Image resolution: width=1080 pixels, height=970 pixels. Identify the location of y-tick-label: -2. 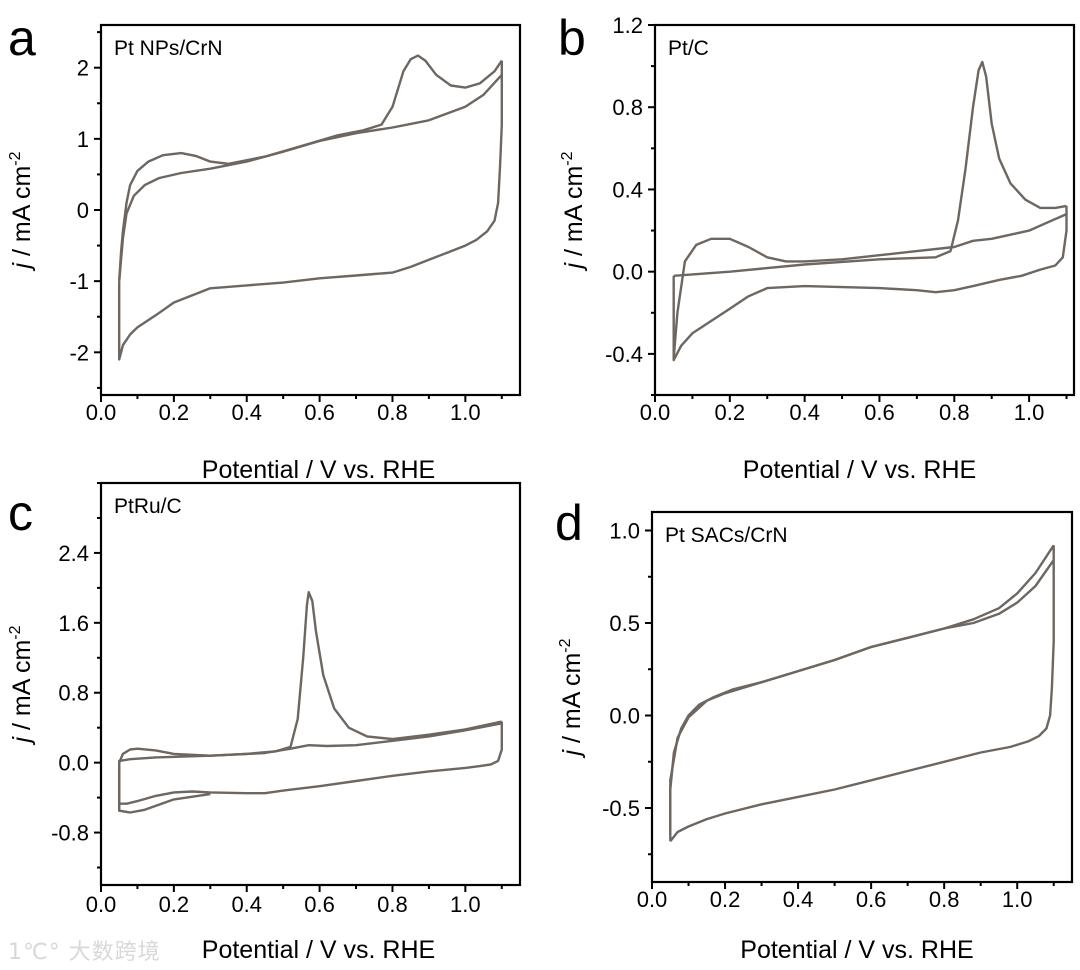
(79, 352).